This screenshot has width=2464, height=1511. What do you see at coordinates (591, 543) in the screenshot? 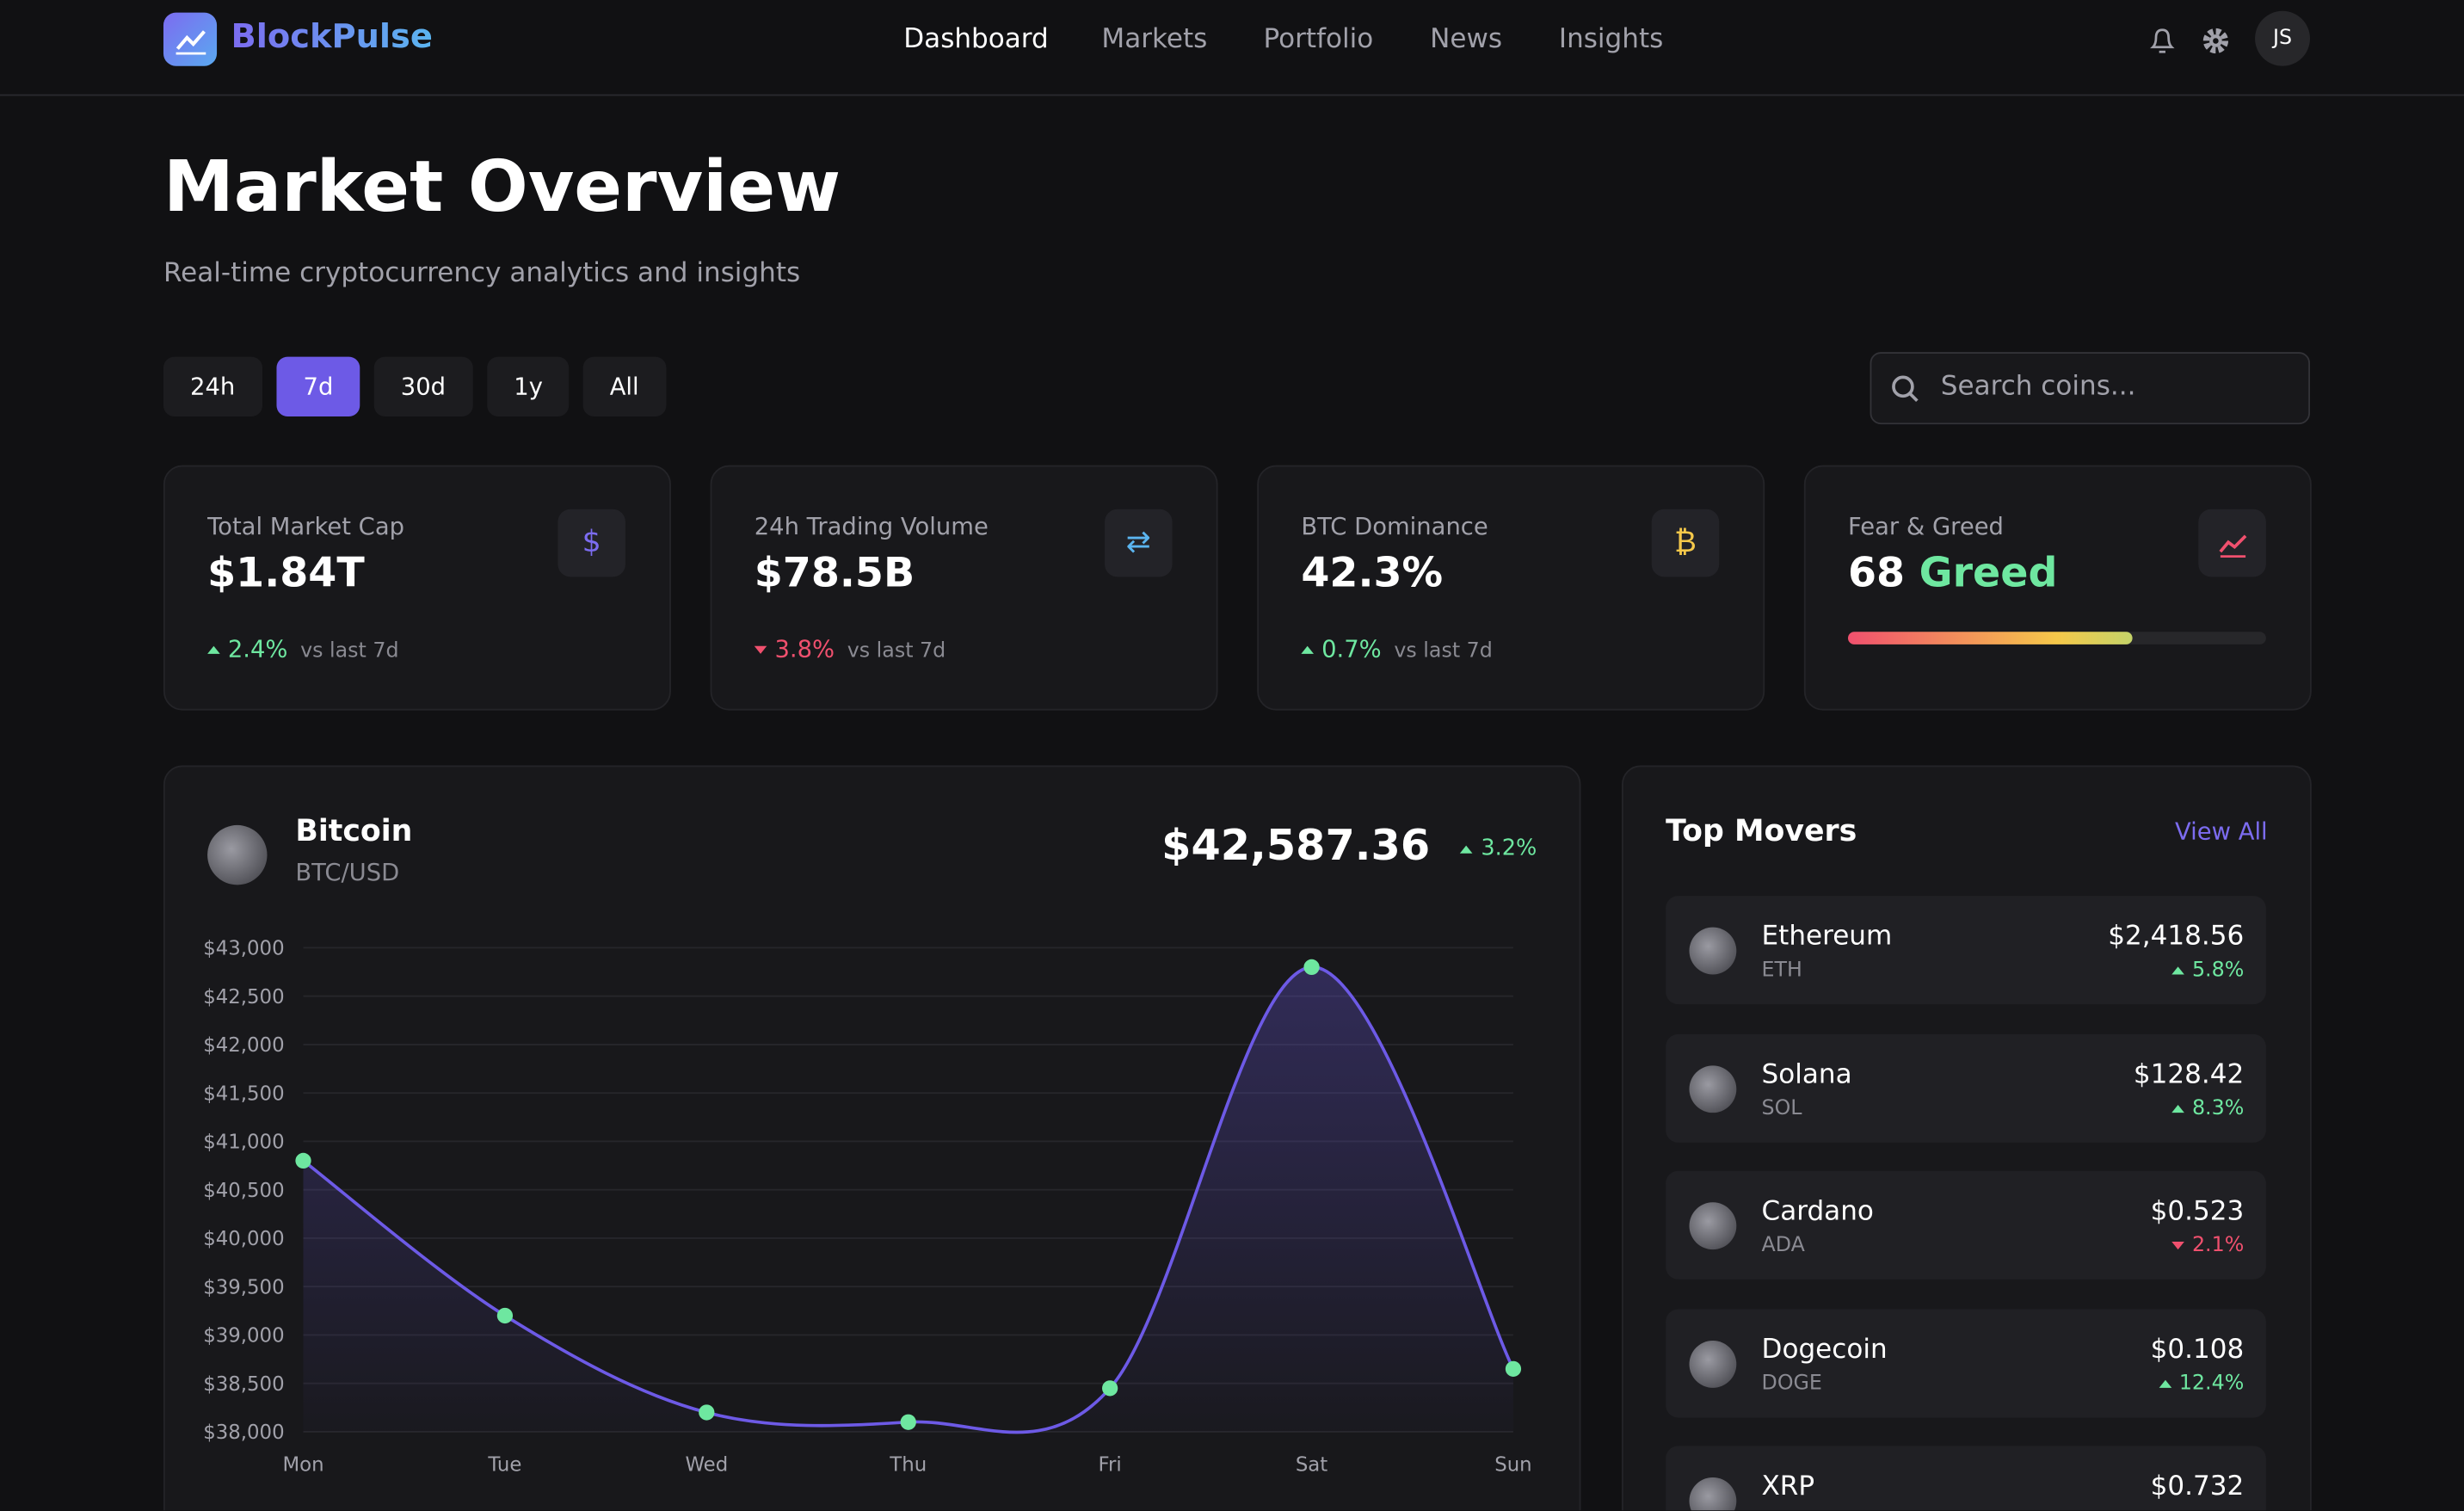
I see `stat-icon: $` at bounding box center [591, 543].